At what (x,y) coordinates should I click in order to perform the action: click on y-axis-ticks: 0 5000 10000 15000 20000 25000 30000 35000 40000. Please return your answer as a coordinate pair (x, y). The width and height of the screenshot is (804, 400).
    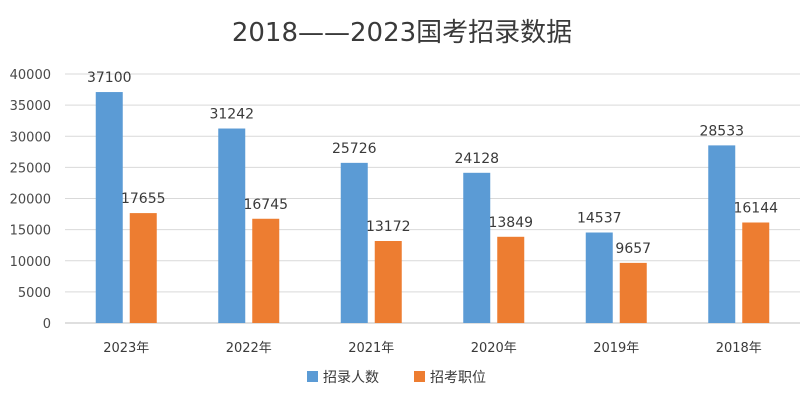
    Looking at the image, I should click on (30, 200).